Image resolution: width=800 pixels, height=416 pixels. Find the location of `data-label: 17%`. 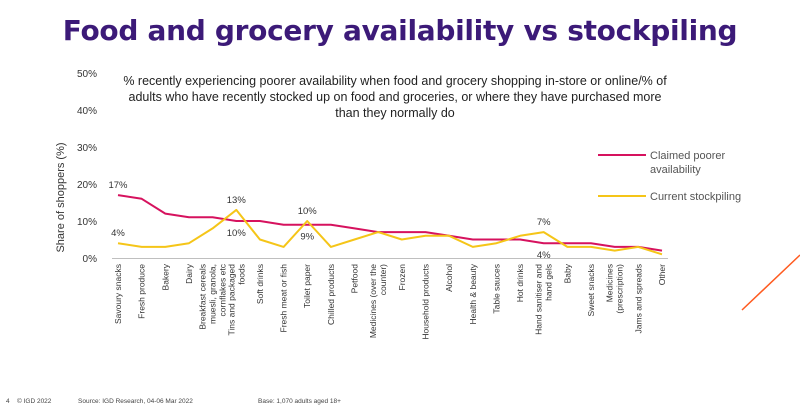

data-label: 17% is located at coordinates (118, 185).